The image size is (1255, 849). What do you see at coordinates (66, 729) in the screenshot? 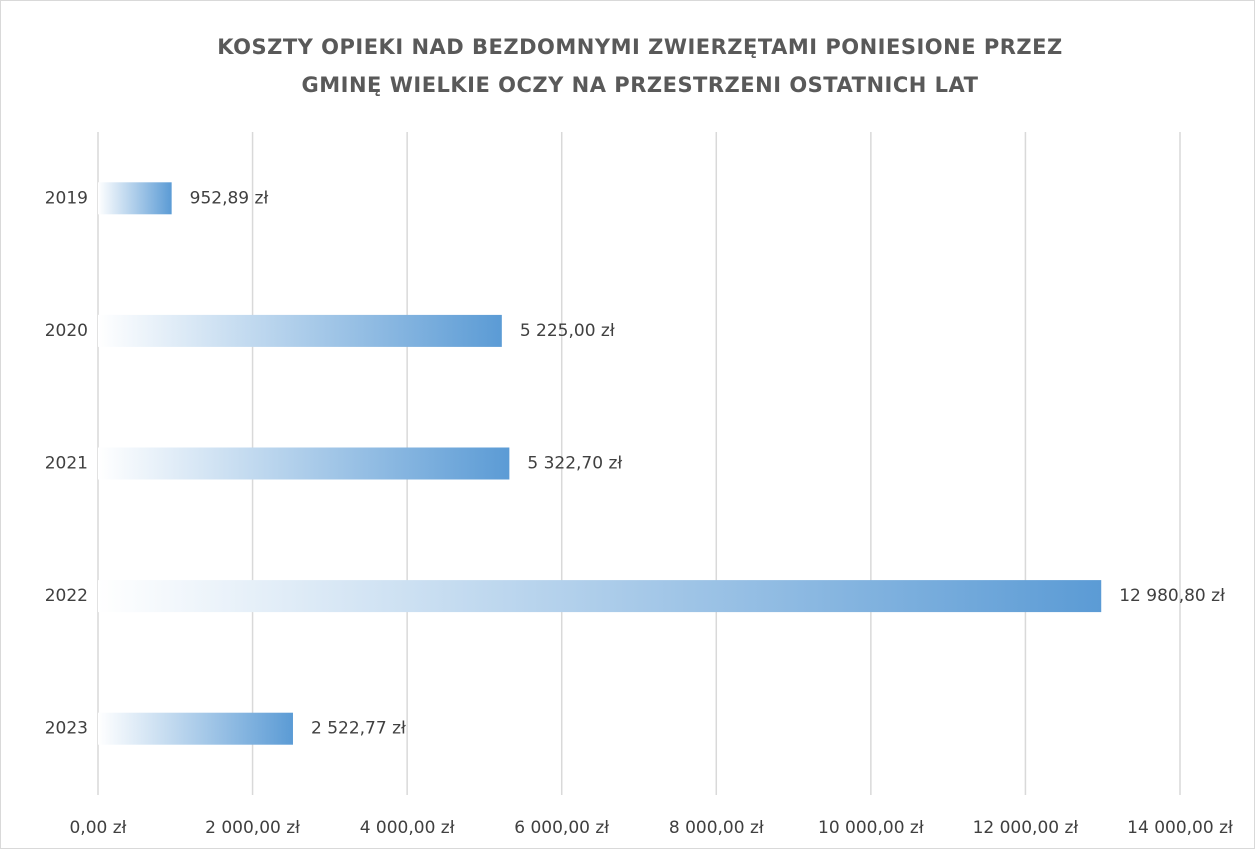
I see `y-tick-label: 2023` at bounding box center [66, 729].